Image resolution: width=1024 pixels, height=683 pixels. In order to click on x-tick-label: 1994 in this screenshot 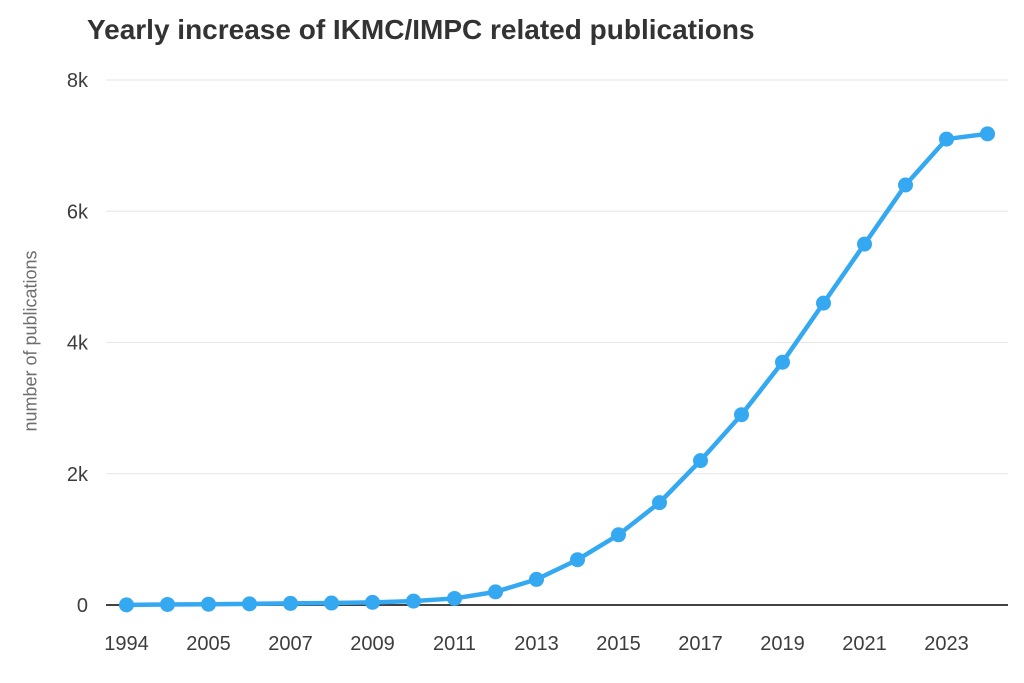, I will do `click(126, 644)`.